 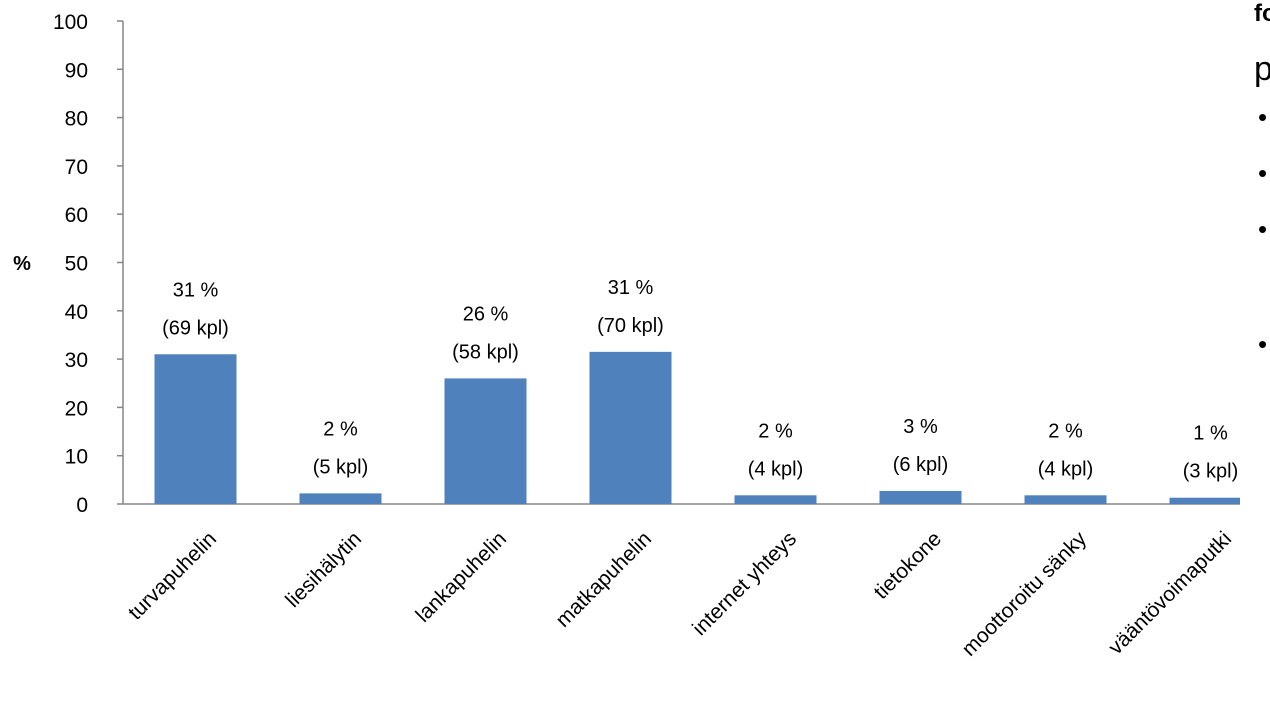 I want to click on y-tick-label: 100, so click(x=70, y=22).